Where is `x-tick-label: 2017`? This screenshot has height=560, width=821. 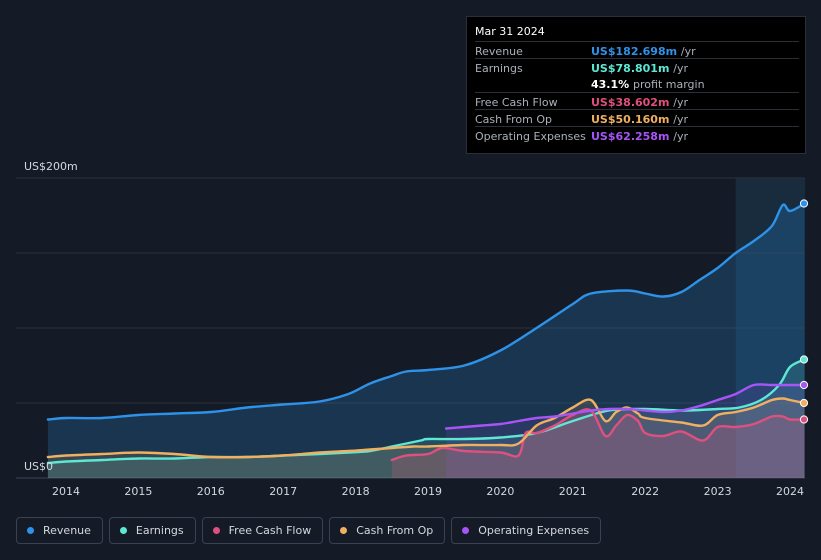
x-tick-label: 2017 is located at coordinates (283, 491).